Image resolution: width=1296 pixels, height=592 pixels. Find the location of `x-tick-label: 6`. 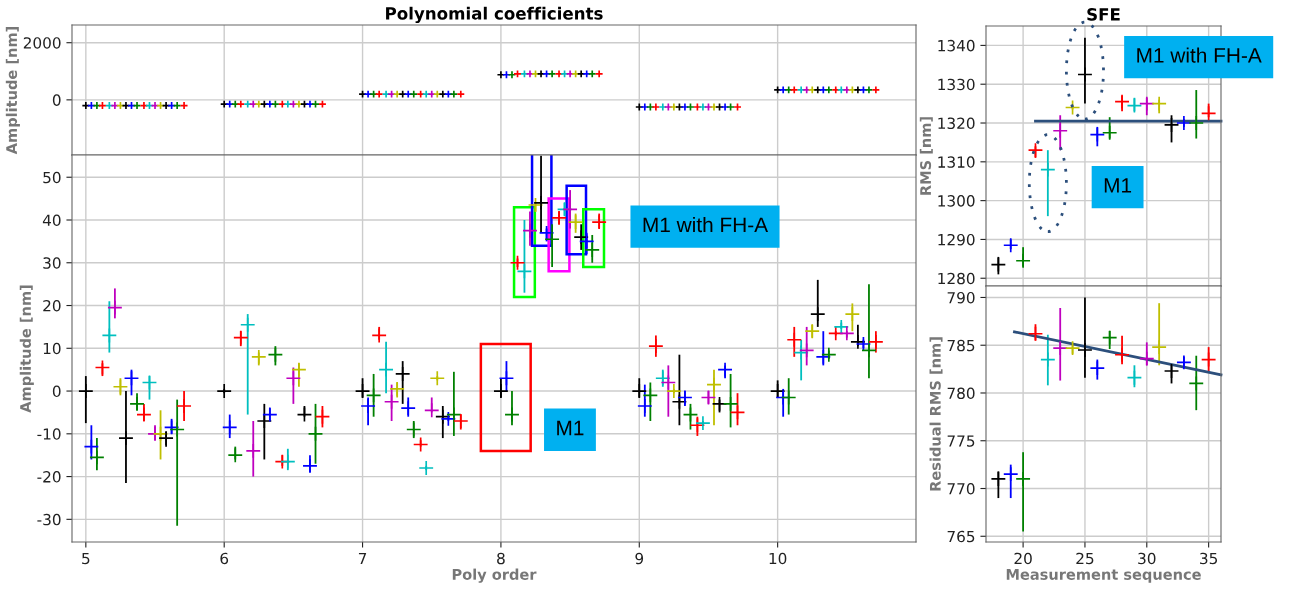

x-tick-label: 6 is located at coordinates (224, 558).